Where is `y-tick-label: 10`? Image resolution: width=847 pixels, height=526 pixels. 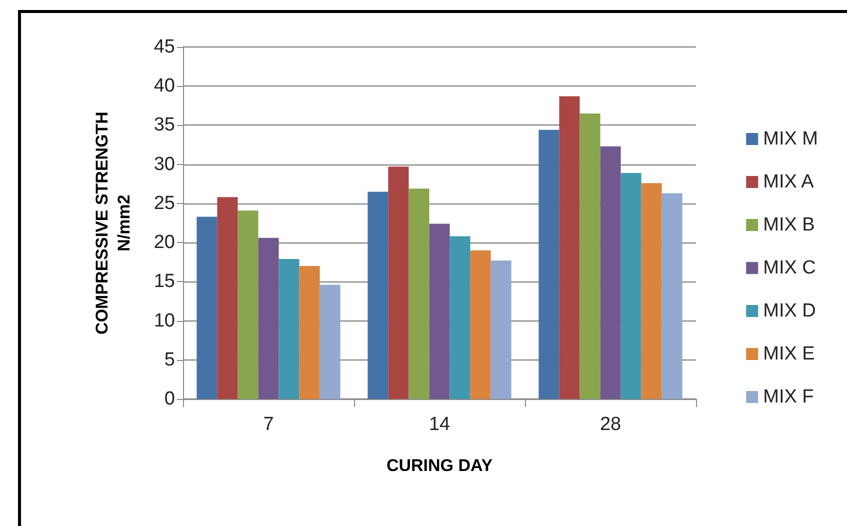 y-tick-label: 10 is located at coordinates (164, 321).